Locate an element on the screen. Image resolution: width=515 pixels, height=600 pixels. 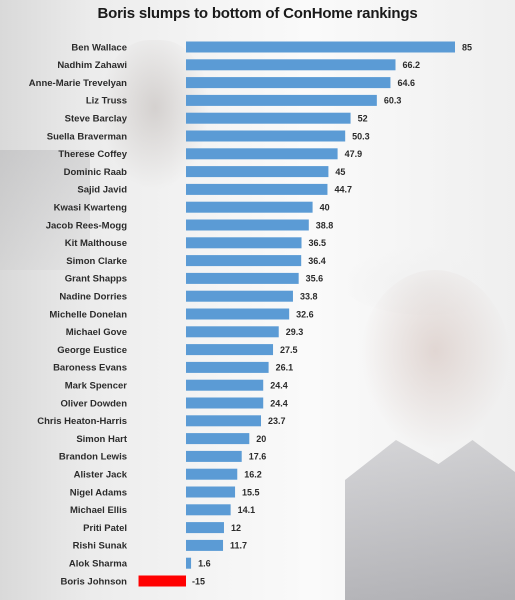
value-label: 32.6 is located at coordinates (305, 314).